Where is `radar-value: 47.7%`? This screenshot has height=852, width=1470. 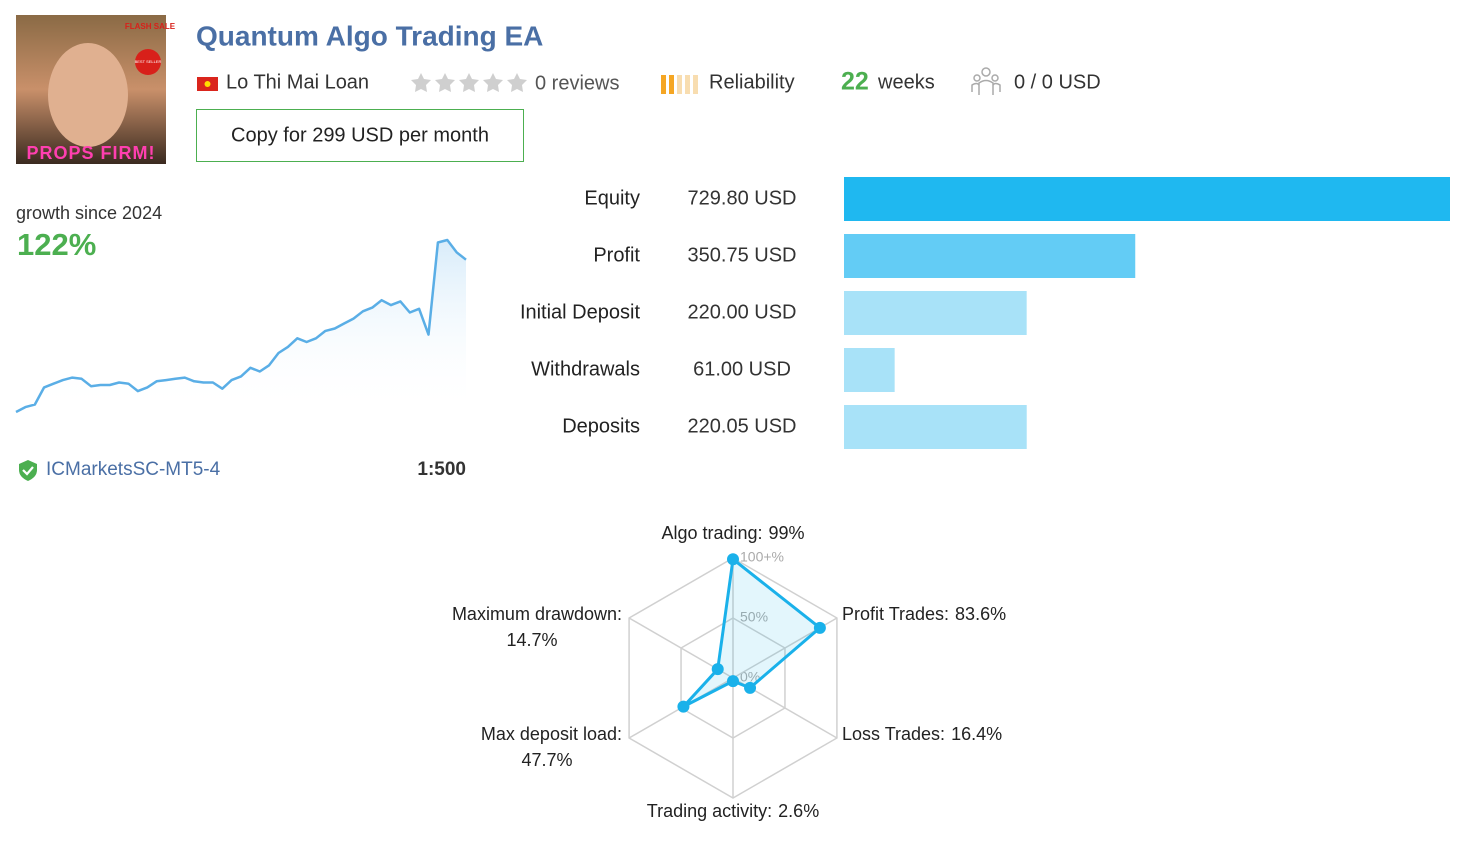 radar-value: 47.7% is located at coordinates (546, 760).